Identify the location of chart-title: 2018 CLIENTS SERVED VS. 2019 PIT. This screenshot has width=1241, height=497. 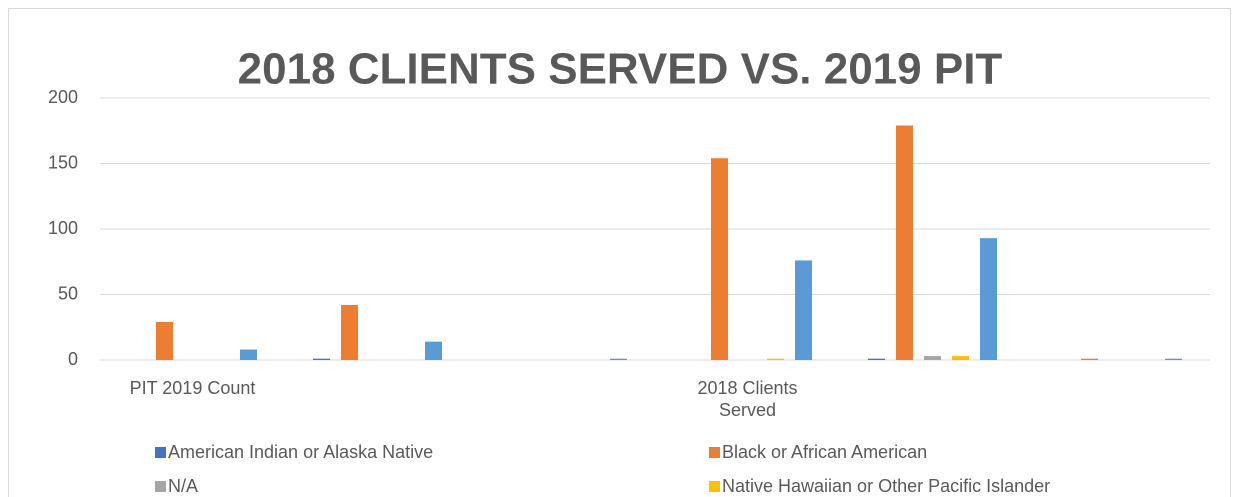
(620, 69).